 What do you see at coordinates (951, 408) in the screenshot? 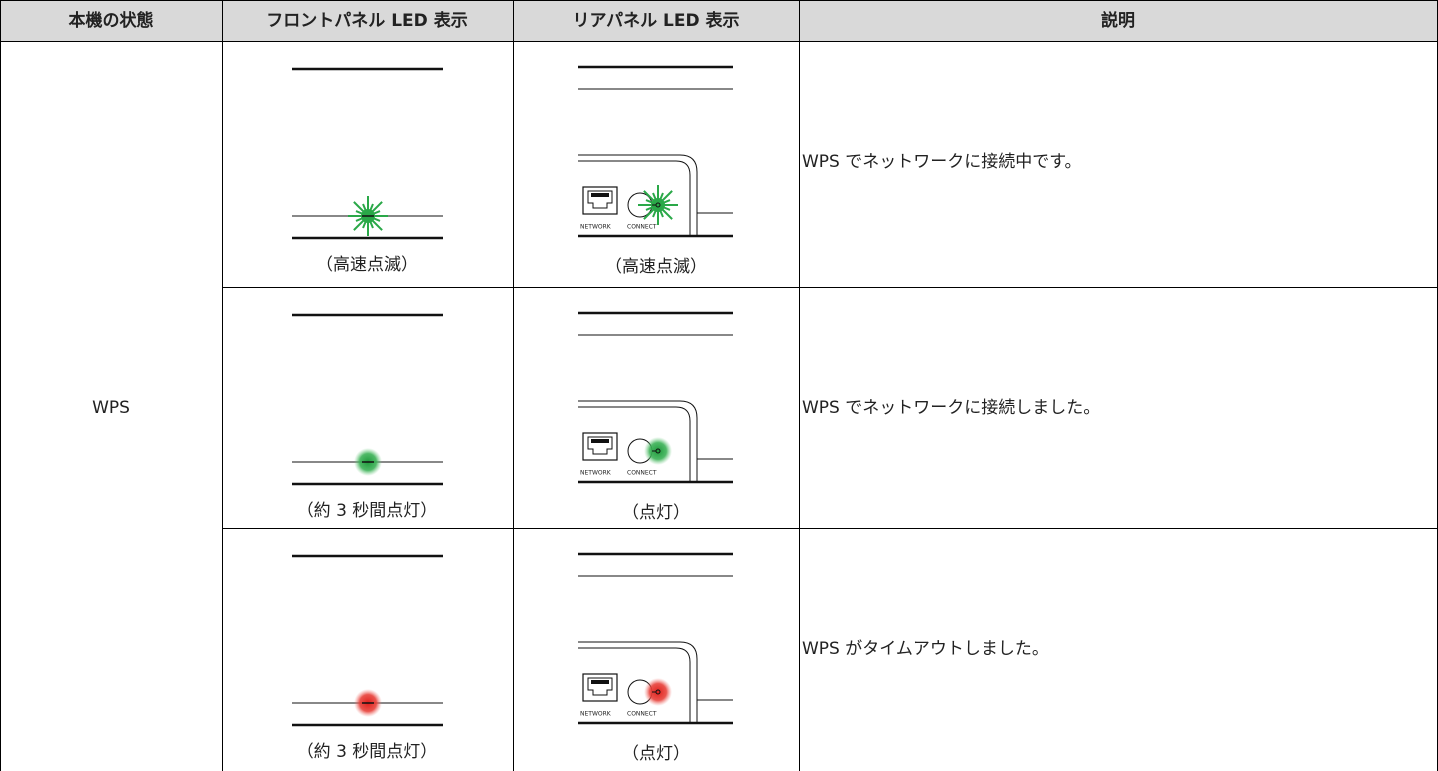
I see `description: WPS でネットワークに接続しました。` at bounding box center [951, 408].